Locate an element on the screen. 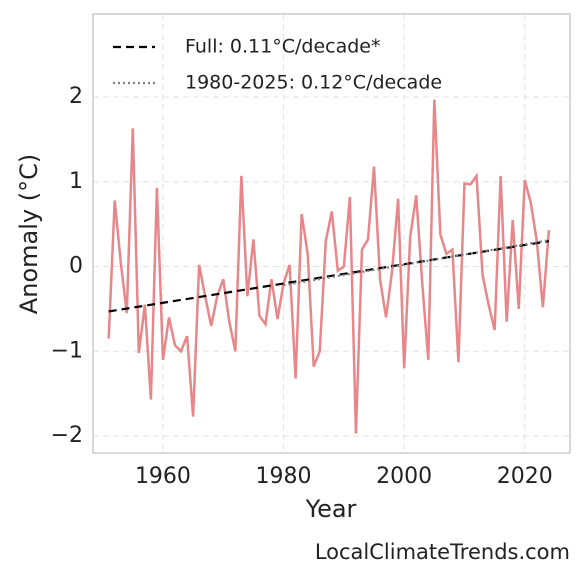 The width and height of the screenshot is (585, 580). y-tick-label: 1 is located at coordinates (76, 181).